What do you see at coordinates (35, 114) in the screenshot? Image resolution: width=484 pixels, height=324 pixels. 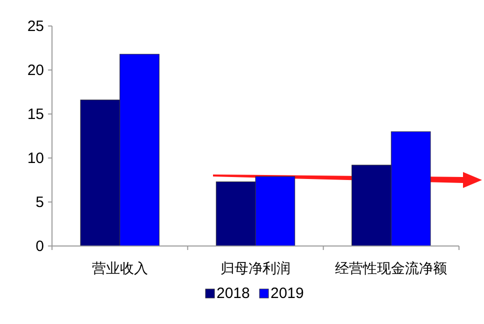 I see `y-tick-label: 15` at bounding box center [35, 114].